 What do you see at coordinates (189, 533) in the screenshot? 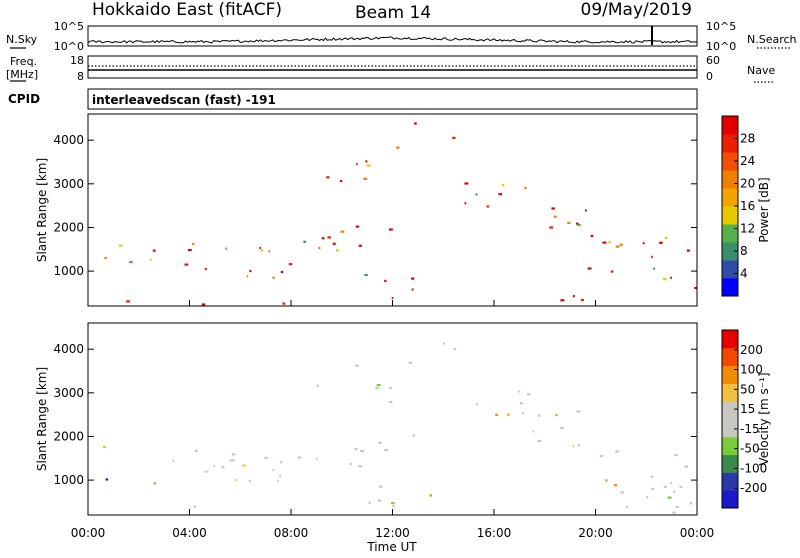
I see `x-tick-label: 04:00` at bounding box center [189, 533].